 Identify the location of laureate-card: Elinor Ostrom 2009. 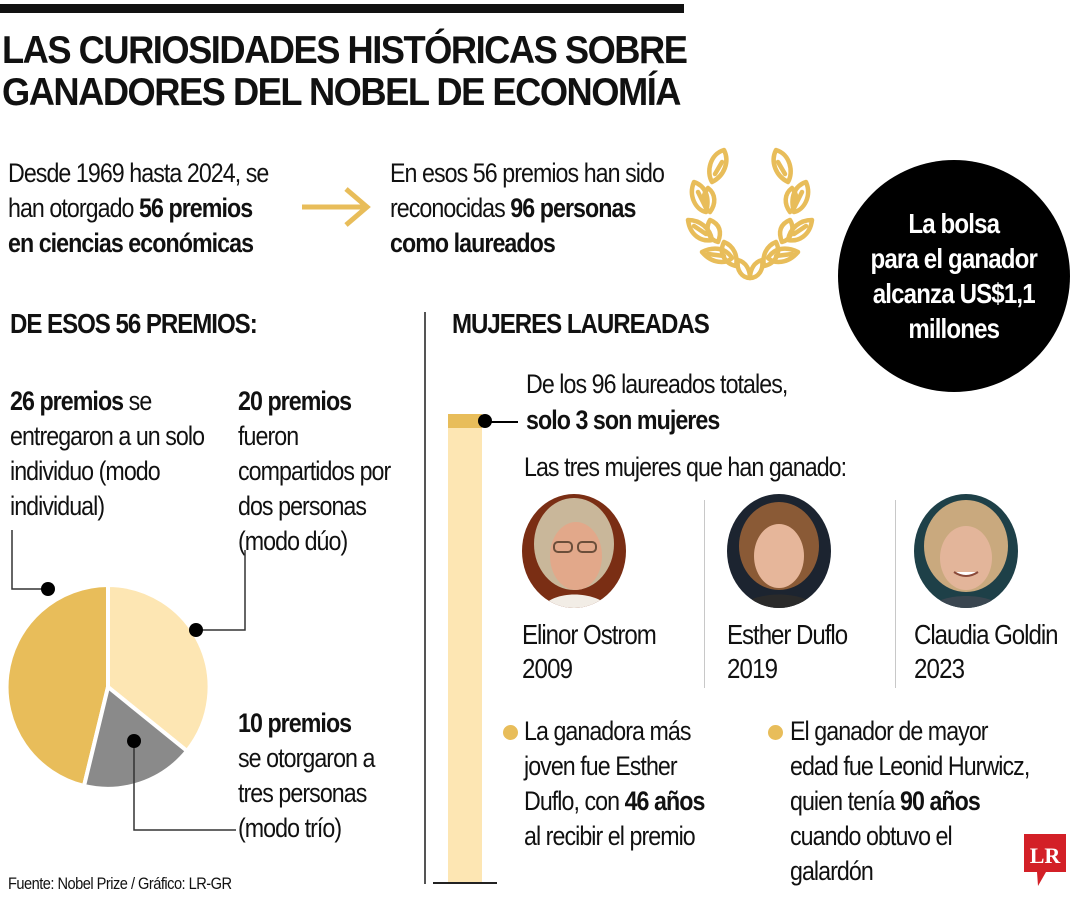
(612, 590).